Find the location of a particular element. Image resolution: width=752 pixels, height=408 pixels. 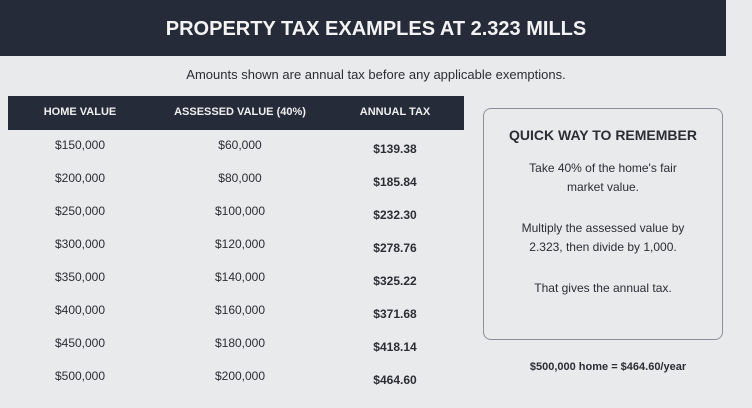

header-bar is located at coordinates (363, 28).